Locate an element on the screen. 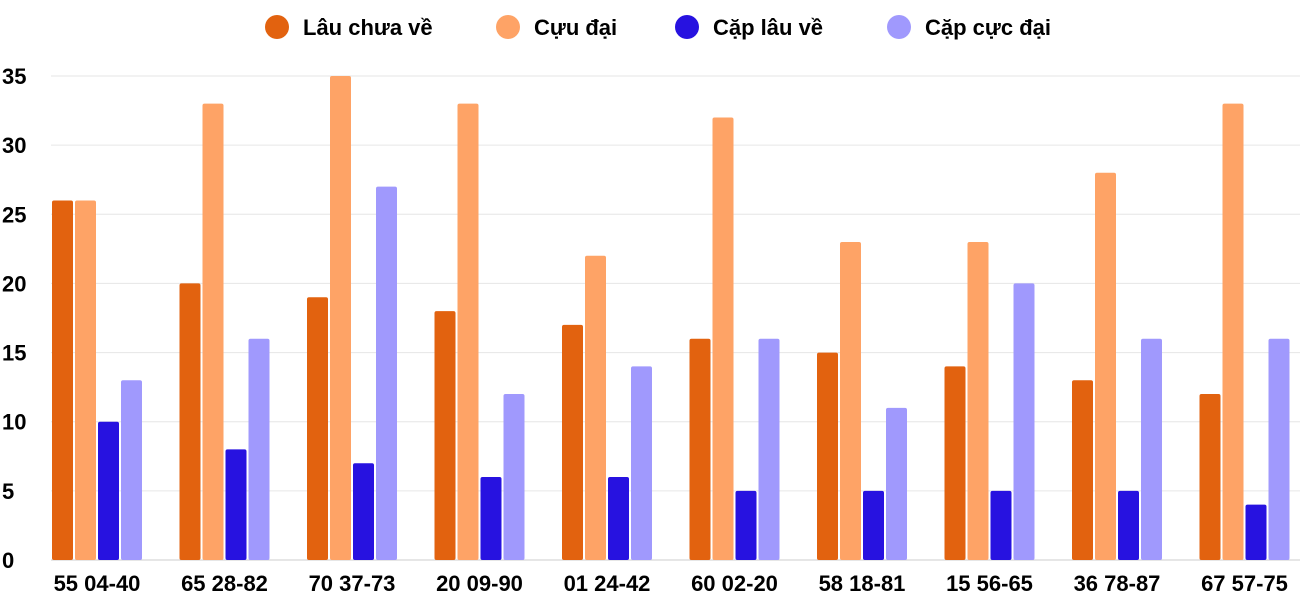  y-tick-label: 25 is located at coordinates (14, 214).